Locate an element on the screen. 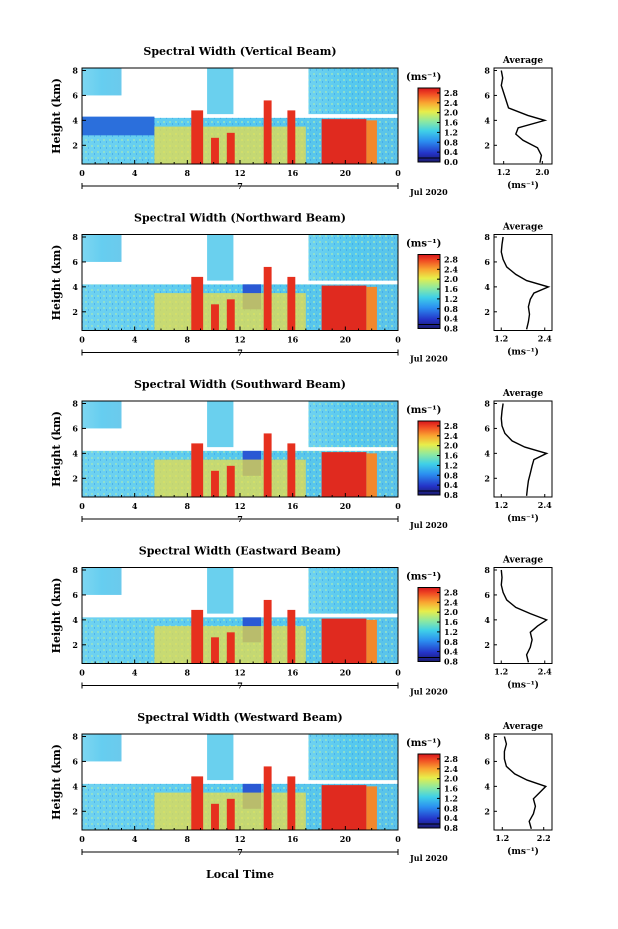 The width and height of the screenshot is (618, 929). profile-x-tick-label: 2.2 is located at coordinates (544, 838).